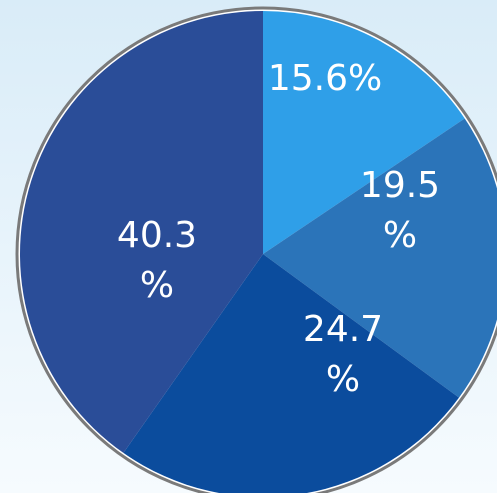 This screenshot has width=497, height=493. I want to click on pie-slice-label-line: 40.3, so click(157, 235).